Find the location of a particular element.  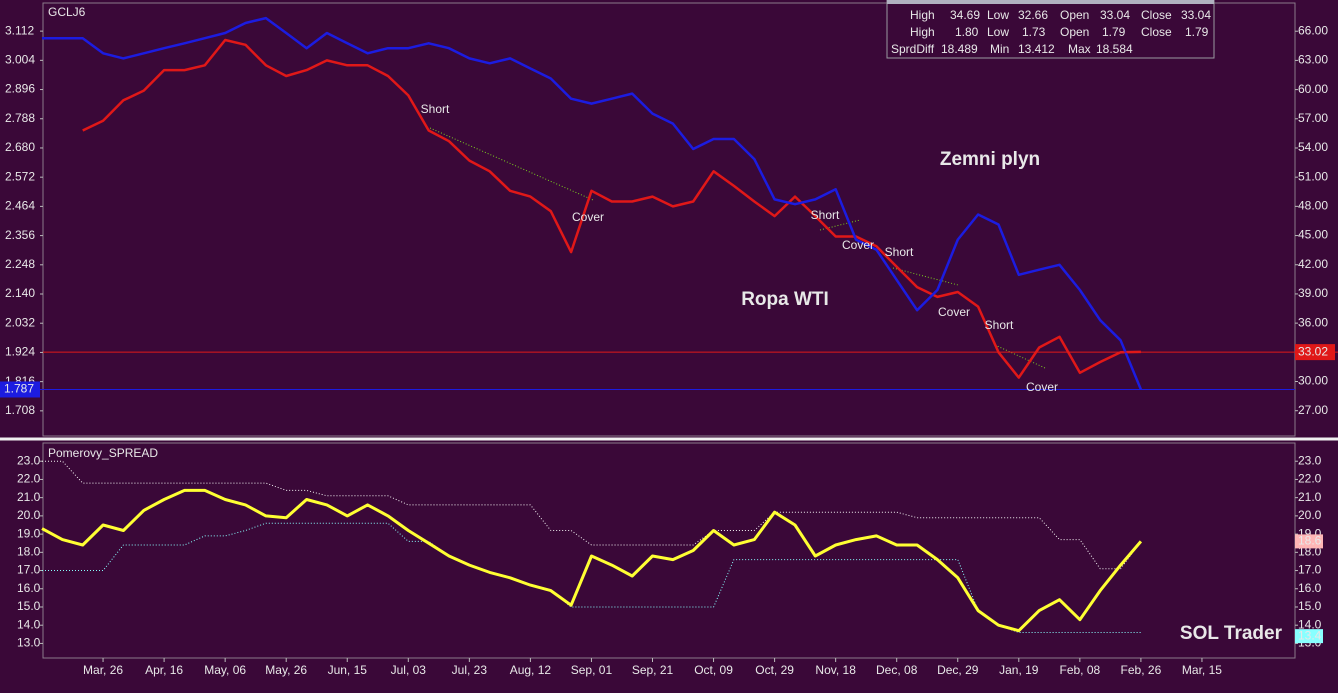

y-tick-label: 13.0 is located at coordinates (29, 643).